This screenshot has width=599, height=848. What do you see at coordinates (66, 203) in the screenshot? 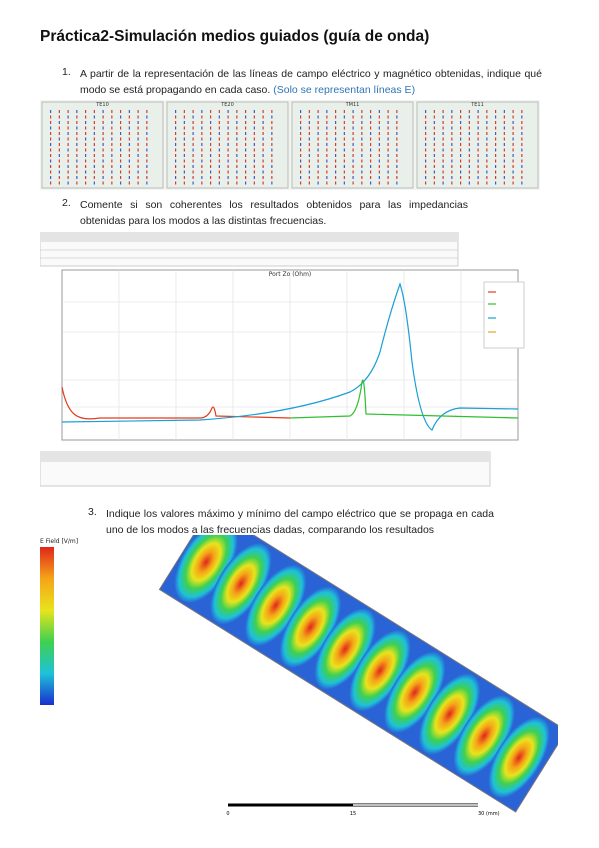
I see `item-number: 2.` at bounding box center [66, 203].